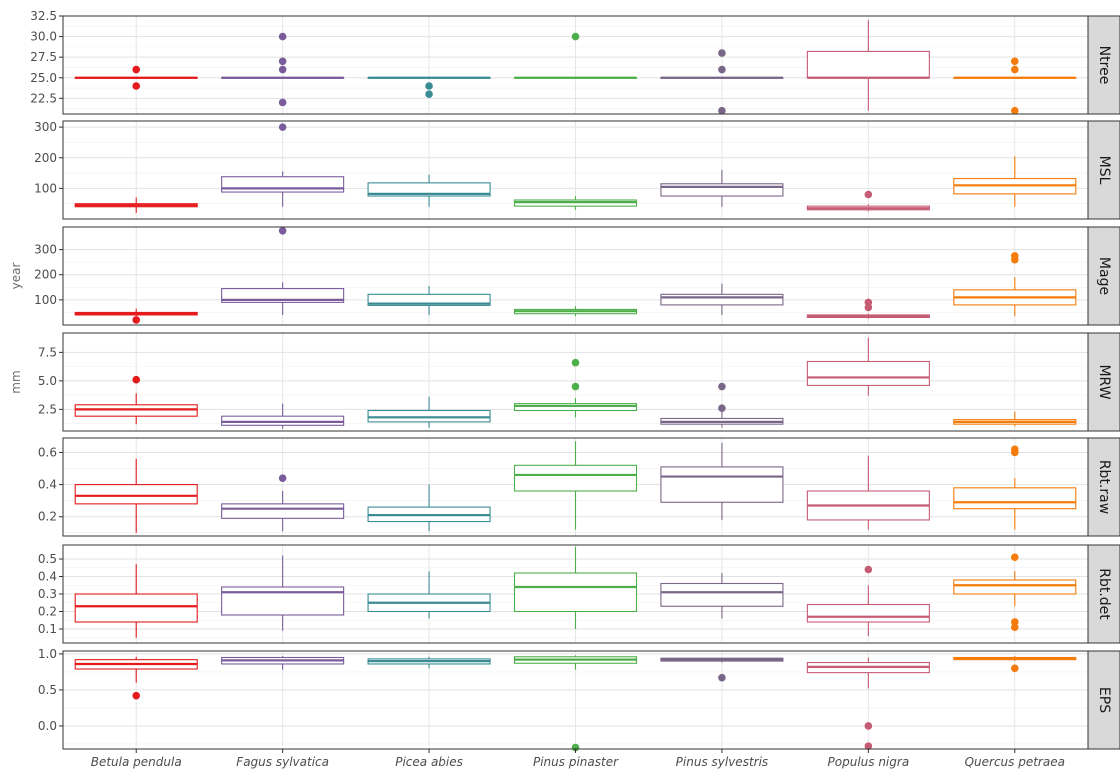 This screenshot has height=774, width=1120. I want to click on x-tick-label-fagus-sylvatica: Fagus sylvatica, so click(282, 762).